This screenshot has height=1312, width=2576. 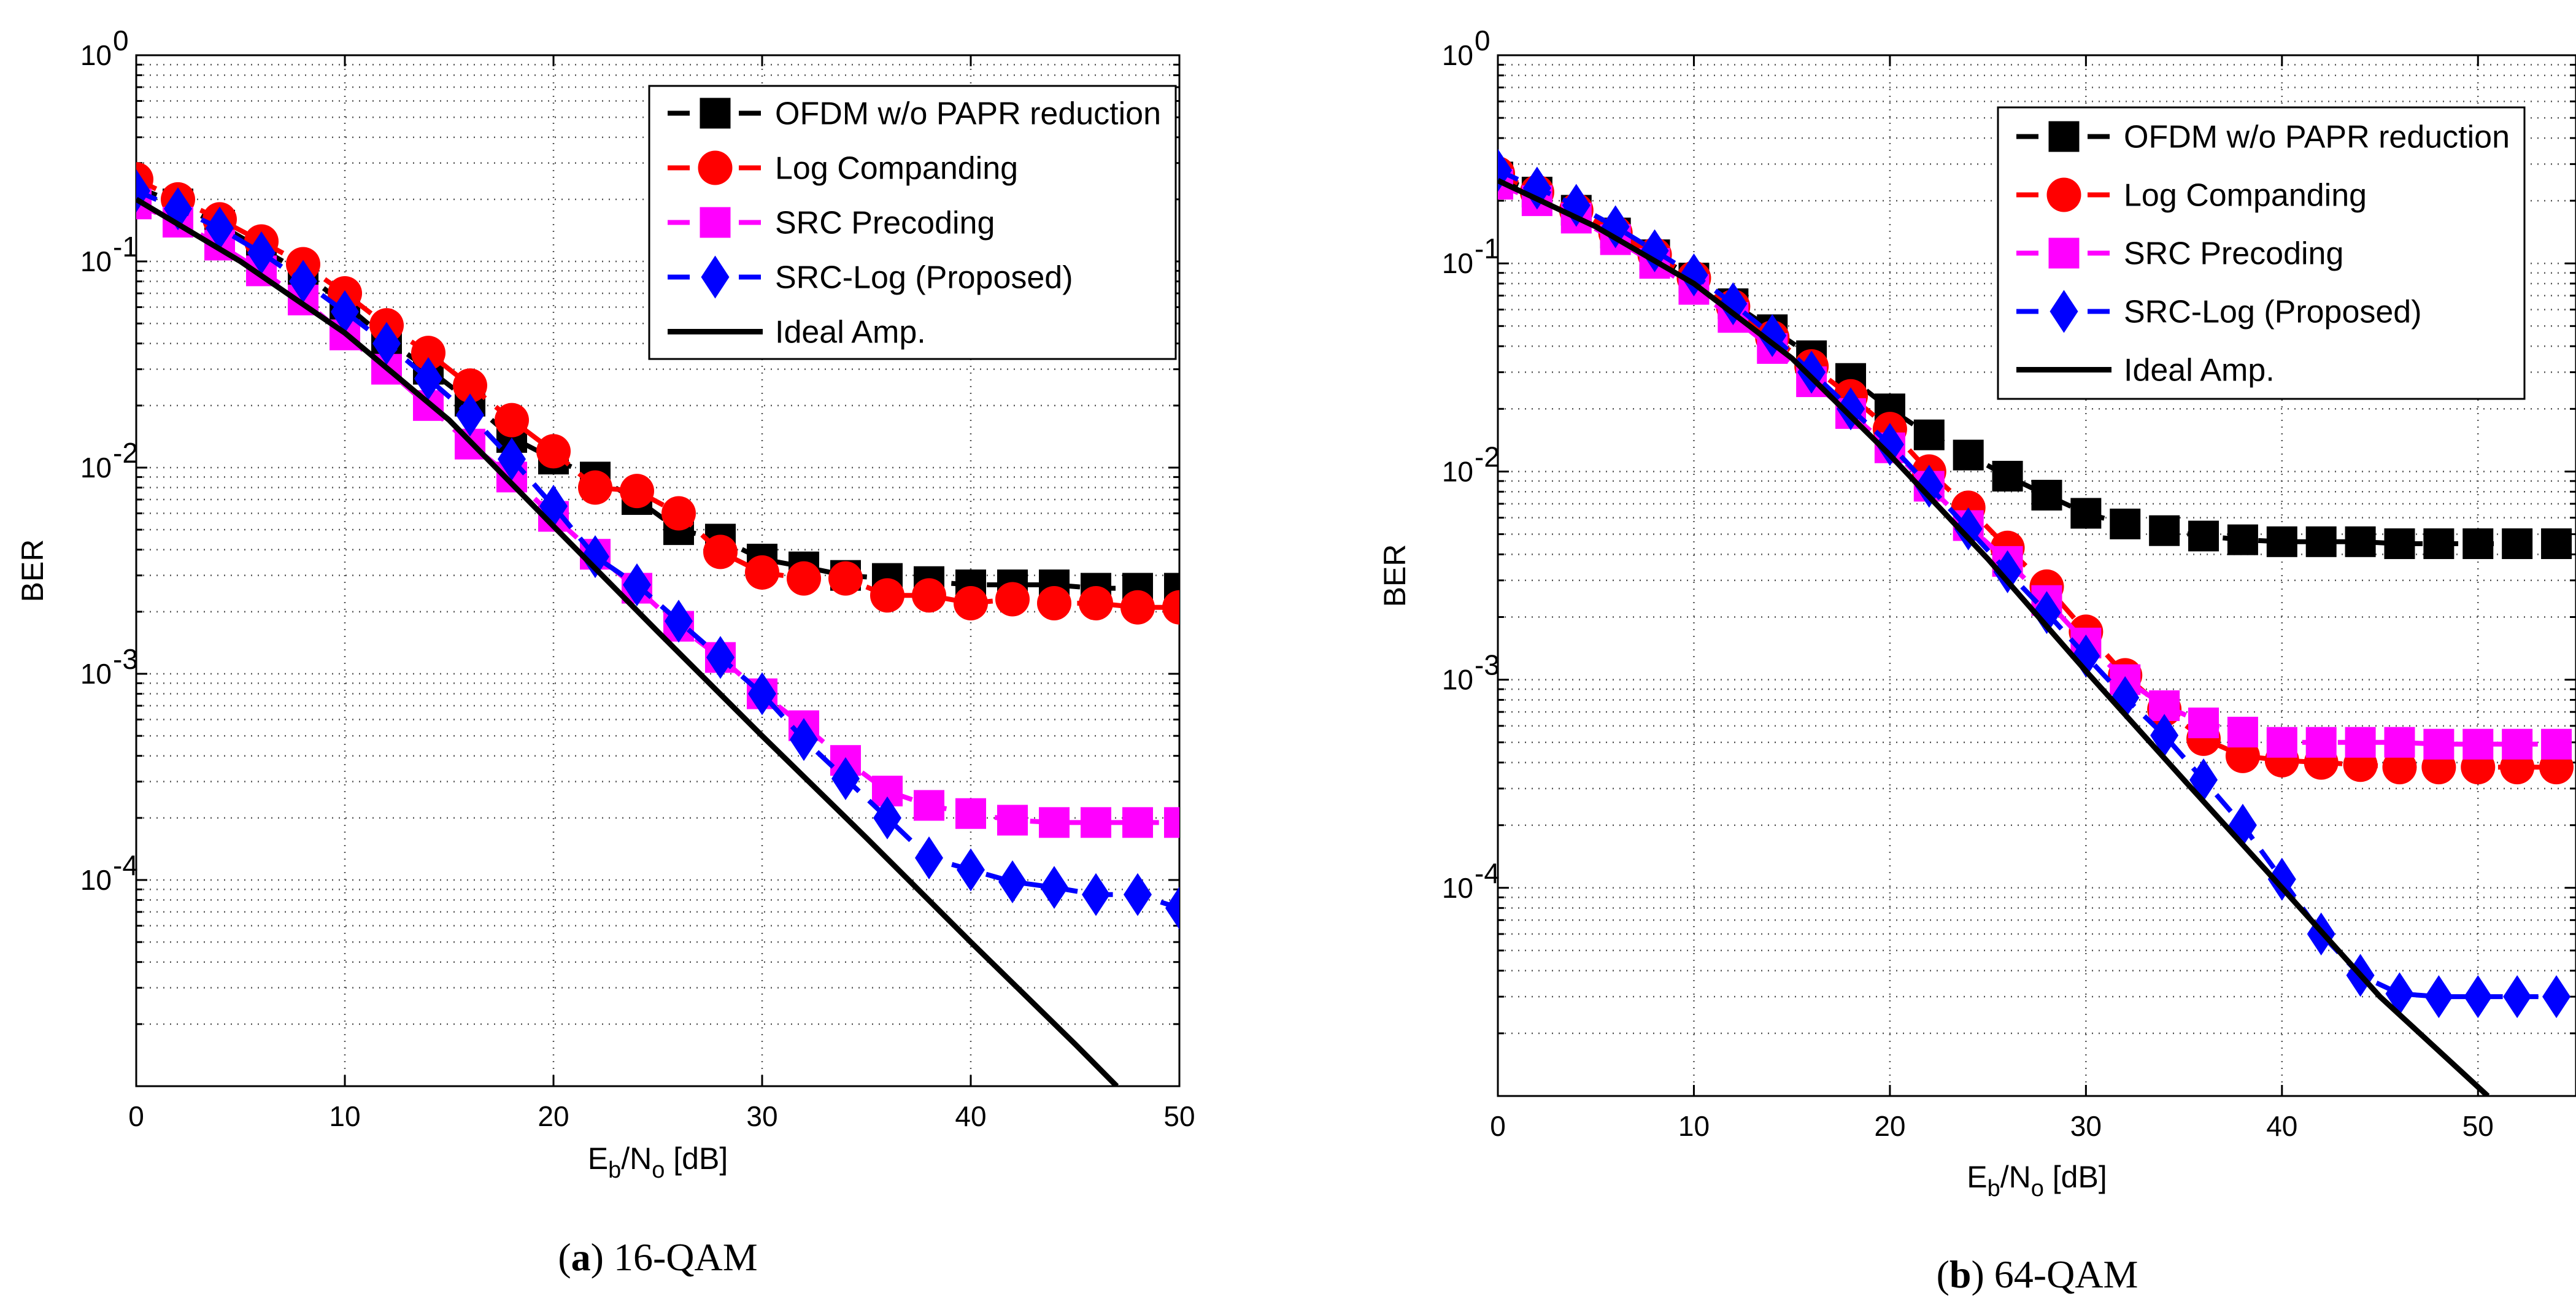 I want to click on chart-a-xtick-label-0: 0, so click(x=136, y=1116).